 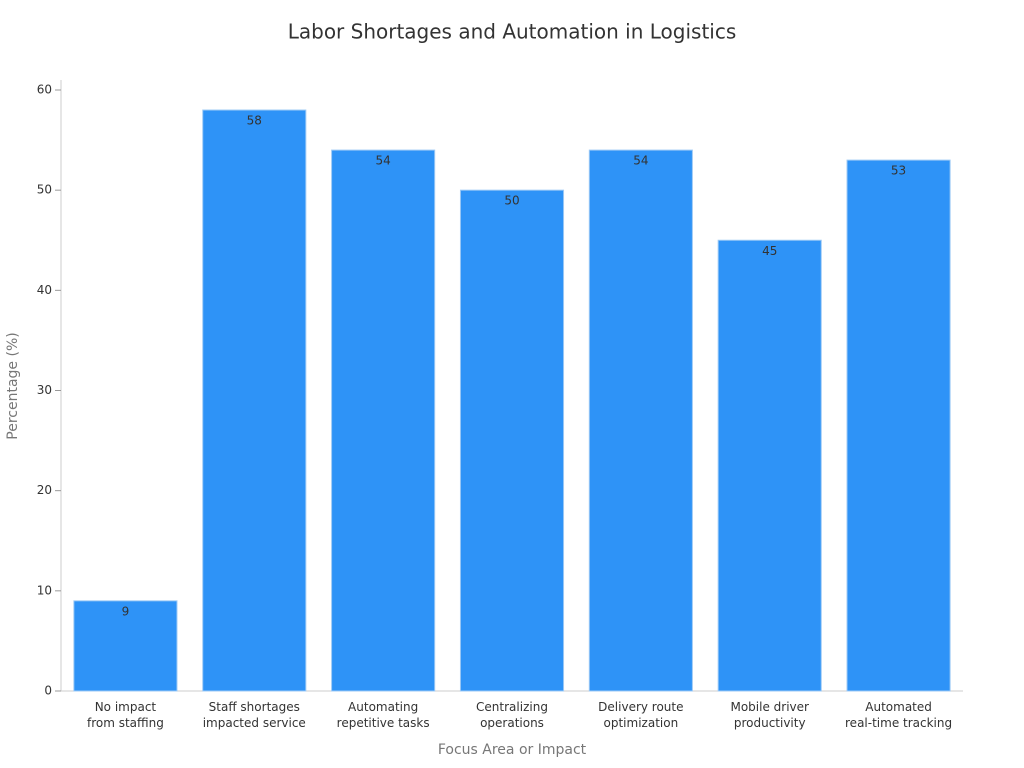 What do you see at coordinates (13, 385) in the screenshot?
I see `y-axis-label: Percentage (%)` at bounding box center [13, 385].